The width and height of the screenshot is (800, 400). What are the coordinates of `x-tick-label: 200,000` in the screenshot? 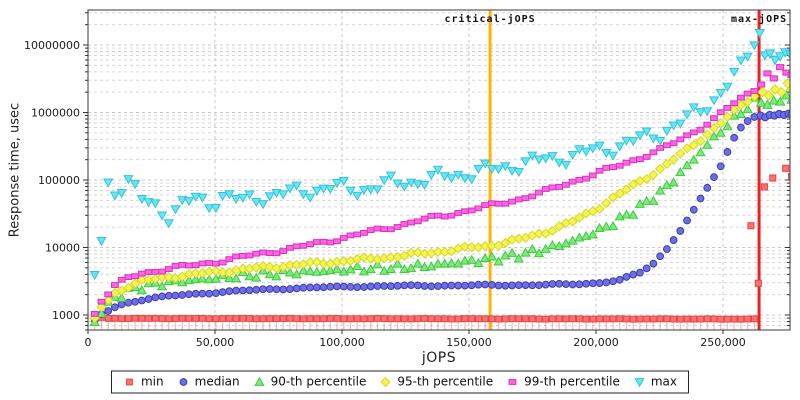 It's located at (596, 342).